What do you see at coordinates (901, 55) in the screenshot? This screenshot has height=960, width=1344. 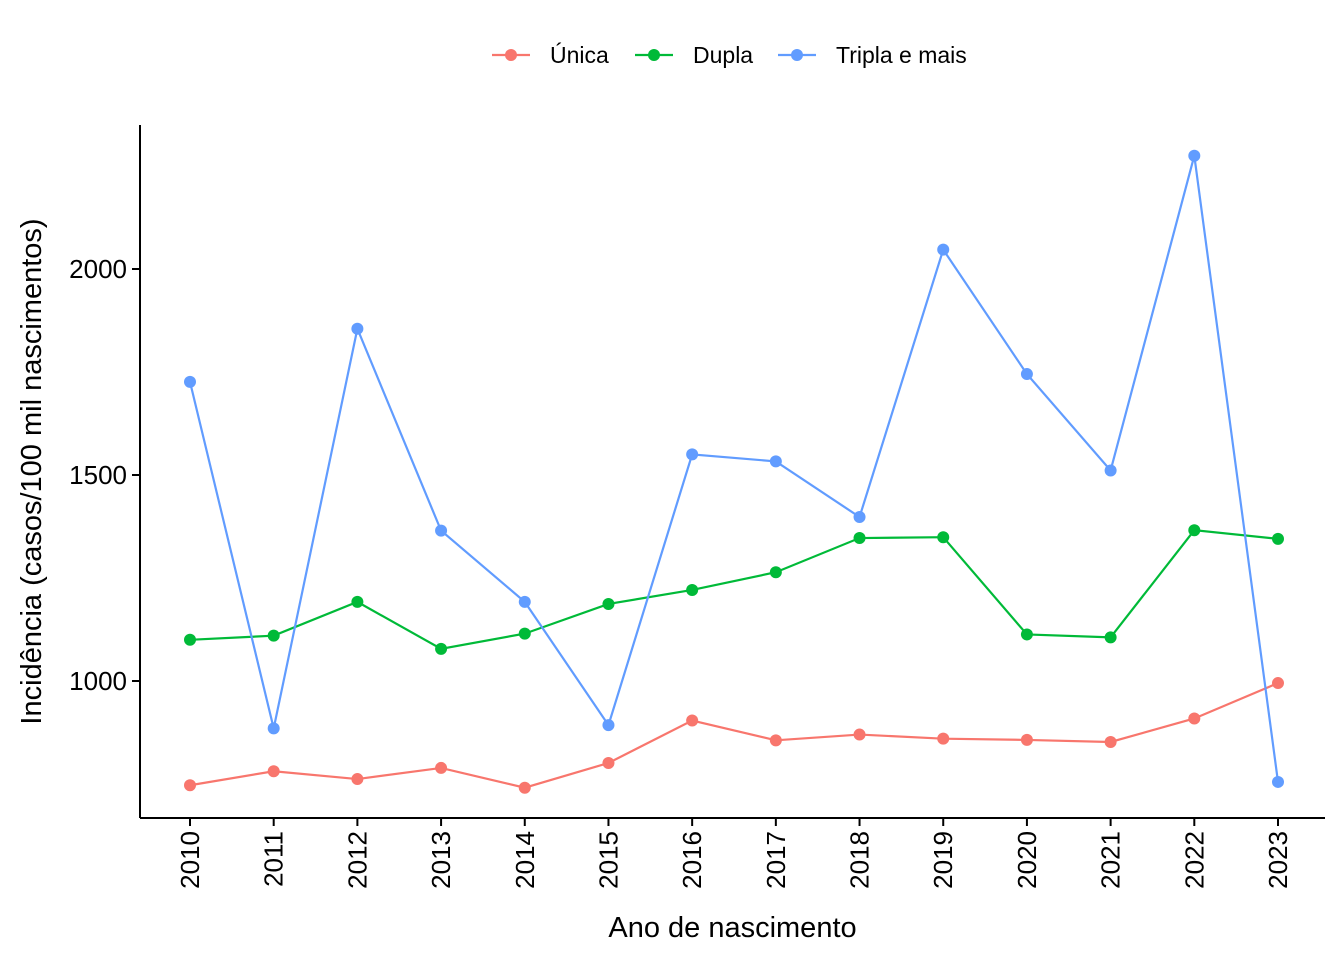 I see `legend-label: Tripla e mais` at bounding box center [901, 55].